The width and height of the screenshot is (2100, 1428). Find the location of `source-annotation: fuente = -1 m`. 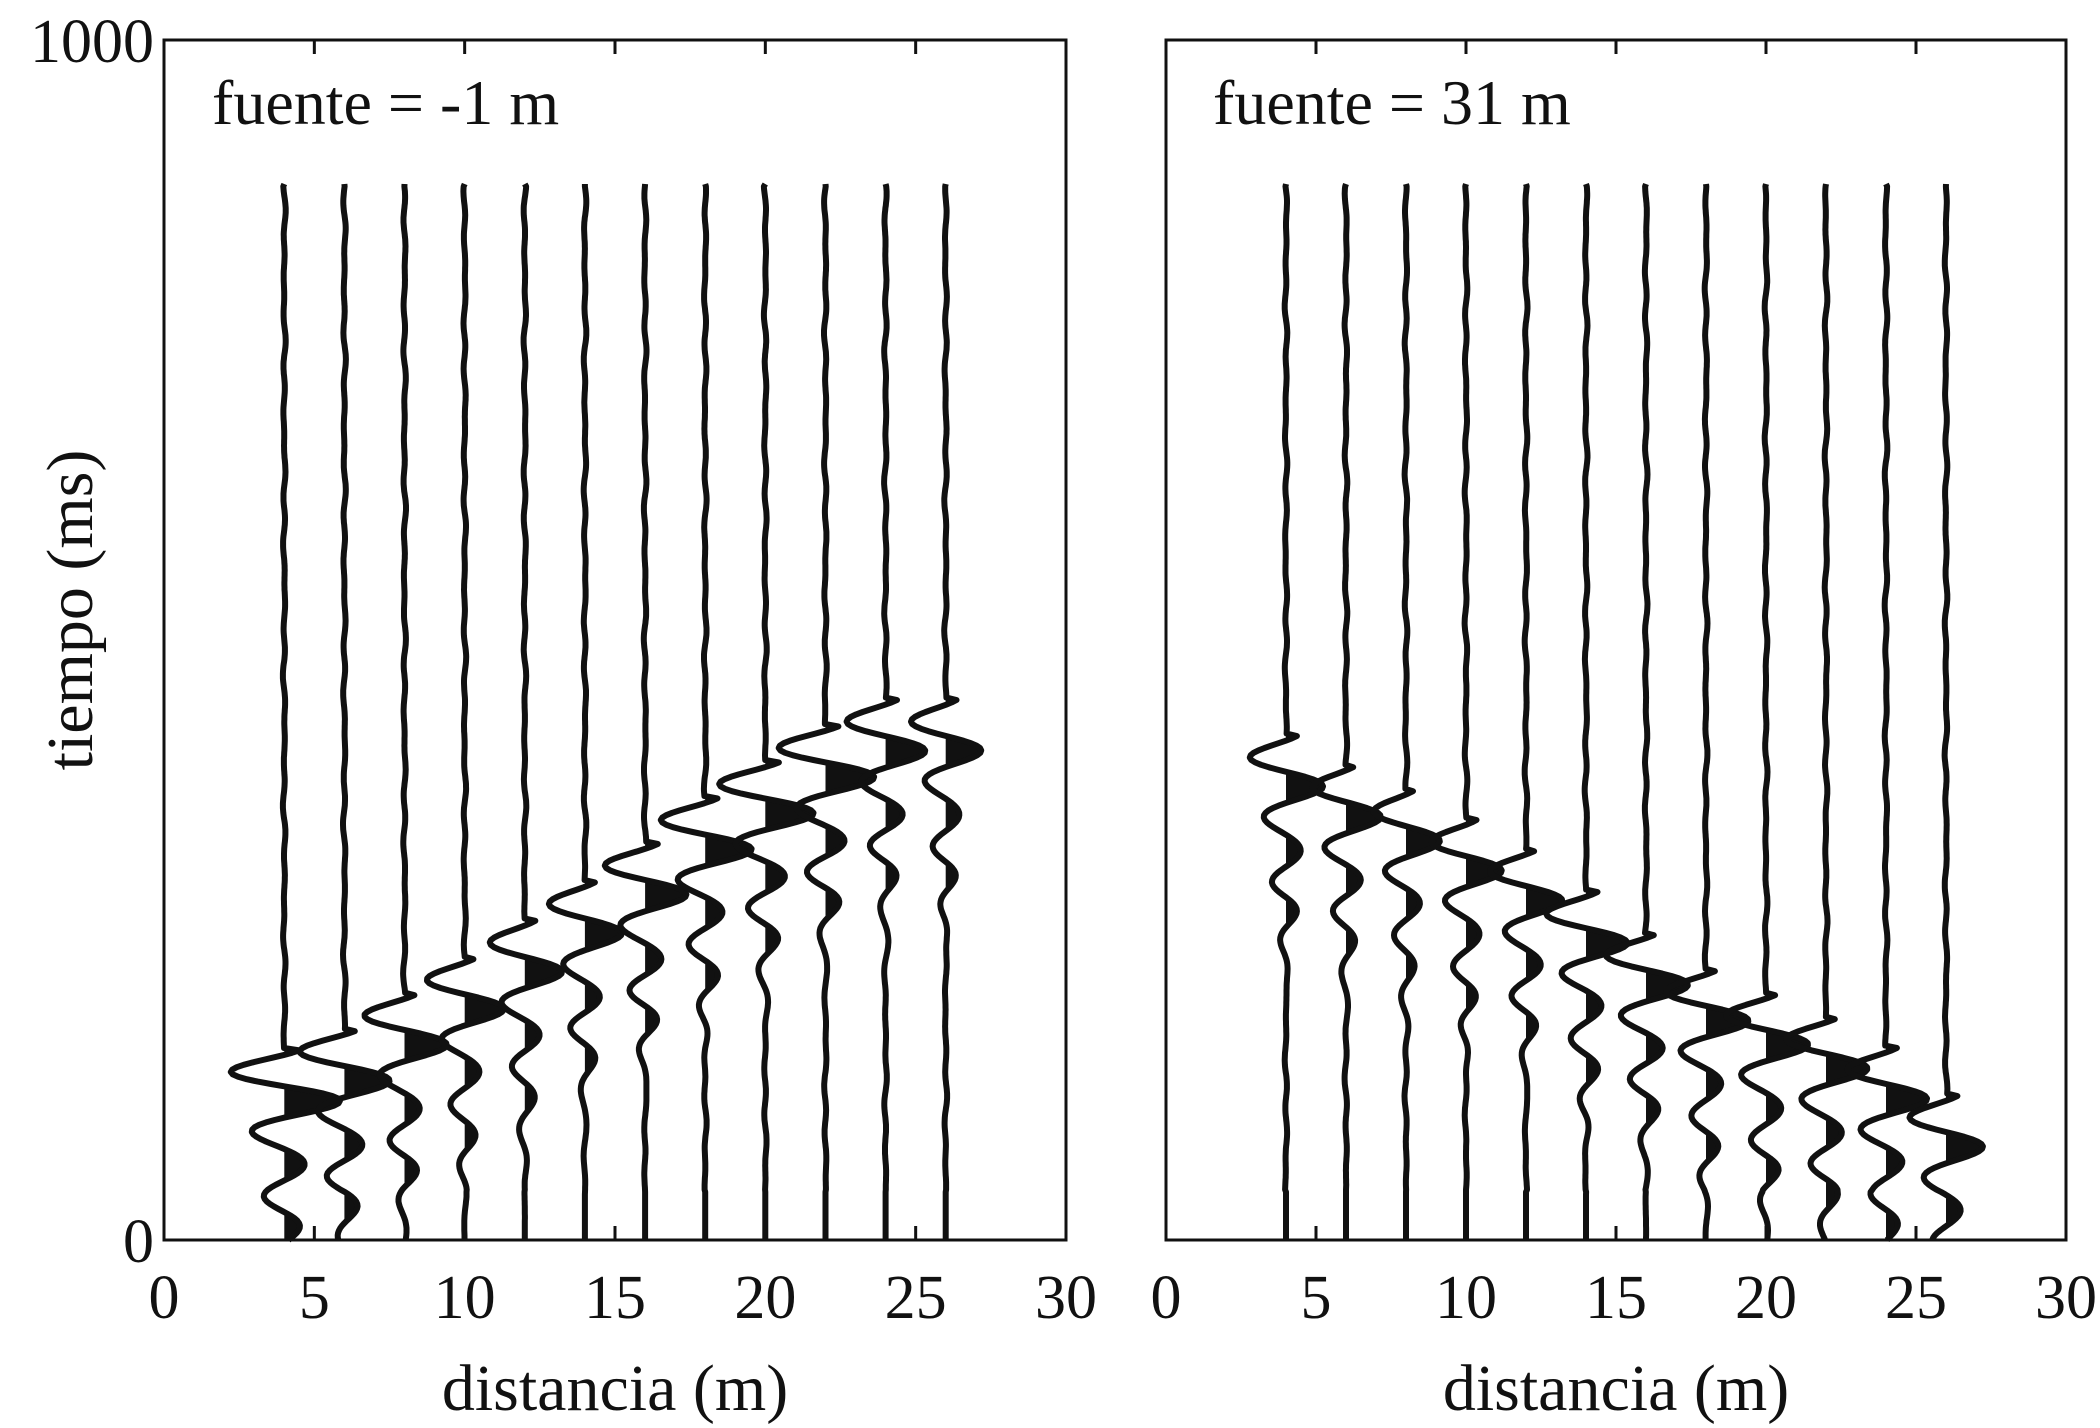

source-annotation: fuente = -1 m is located at coordinates (385, 102).